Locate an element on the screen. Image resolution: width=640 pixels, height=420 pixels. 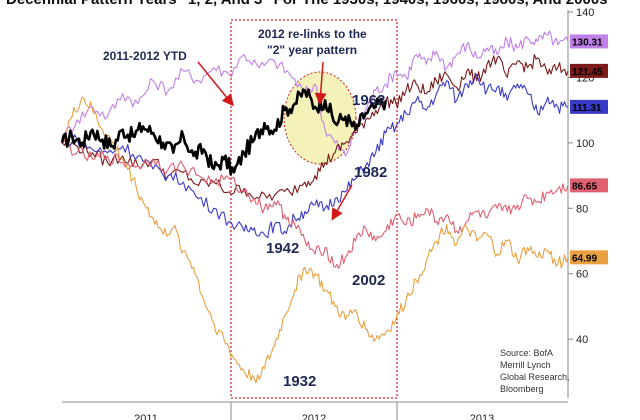
end-labels: 130.31 121.45 111.31 86.65 64.99 is located at coordinates (589, 149).